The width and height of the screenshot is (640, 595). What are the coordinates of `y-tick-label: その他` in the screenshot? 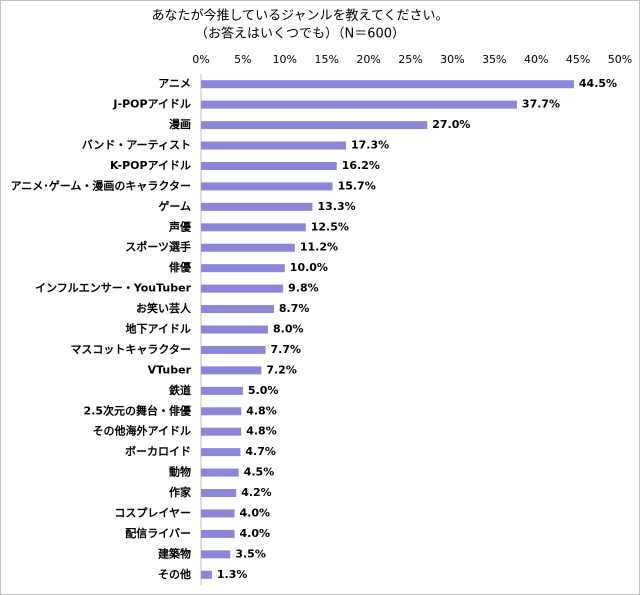 It's located at (174, 574).